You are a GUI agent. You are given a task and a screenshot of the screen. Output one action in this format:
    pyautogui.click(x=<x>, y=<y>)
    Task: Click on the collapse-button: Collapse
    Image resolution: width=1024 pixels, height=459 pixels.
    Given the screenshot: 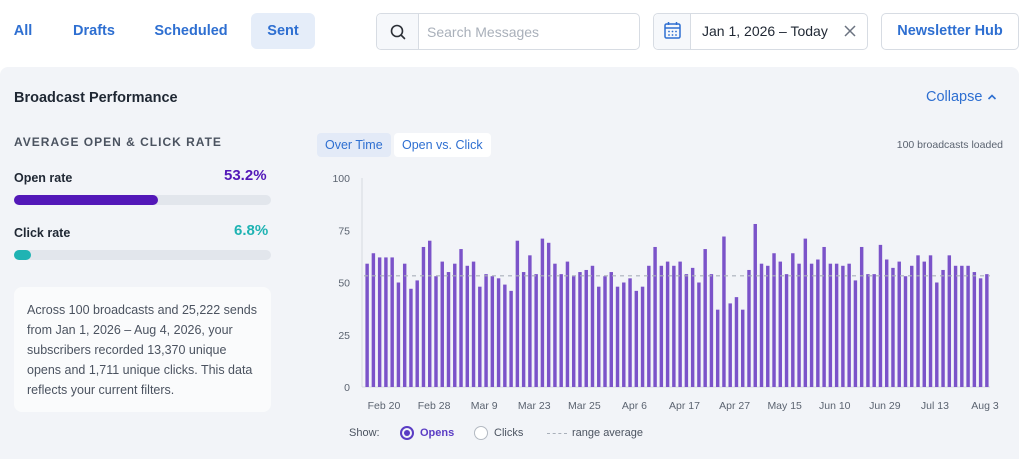 What is the action you would take?
    pyautogui.click(x=961, y=97)
    